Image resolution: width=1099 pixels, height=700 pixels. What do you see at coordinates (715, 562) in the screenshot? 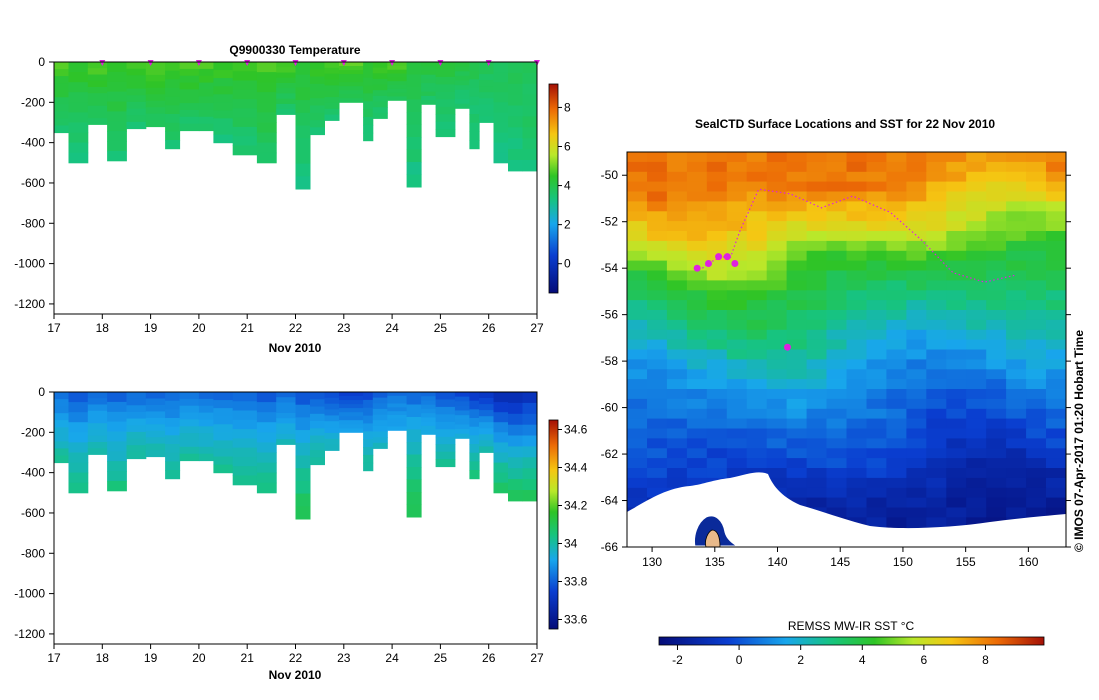
I see `lon-tick-label: 135` at bounding box center [715, 562].